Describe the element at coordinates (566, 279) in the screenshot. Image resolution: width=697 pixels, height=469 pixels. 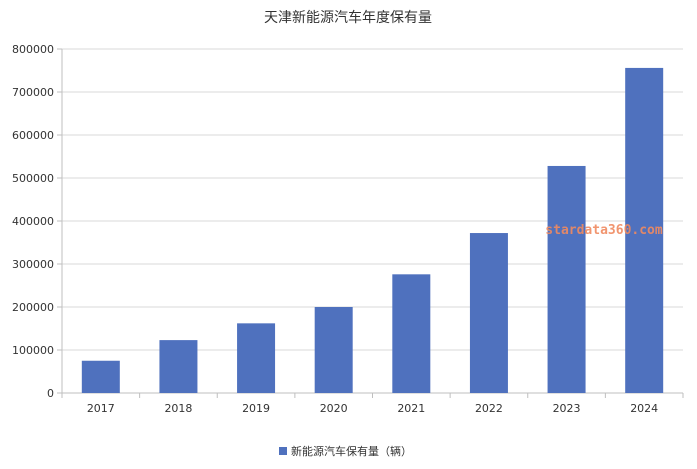
I see `bar-2023` at that location.